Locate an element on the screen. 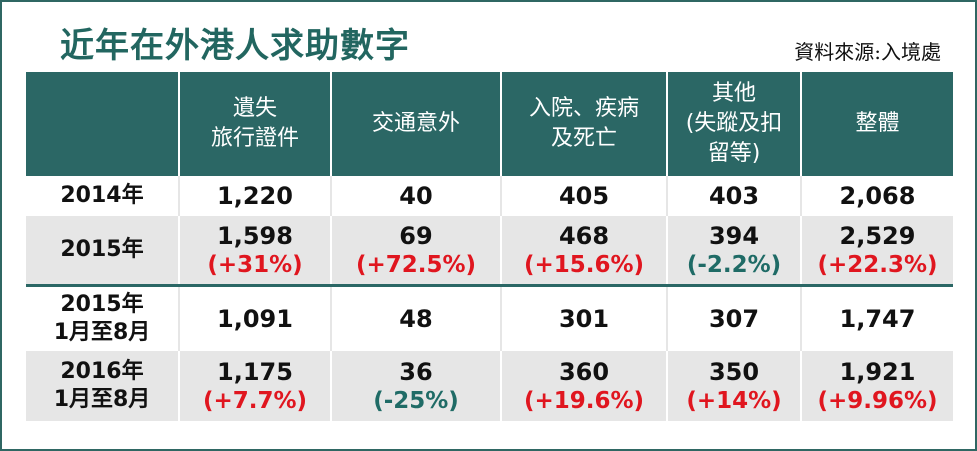 The image size is (977, 451). cell-change-percent: (+19.6%) is located at coordinates (584, 401).